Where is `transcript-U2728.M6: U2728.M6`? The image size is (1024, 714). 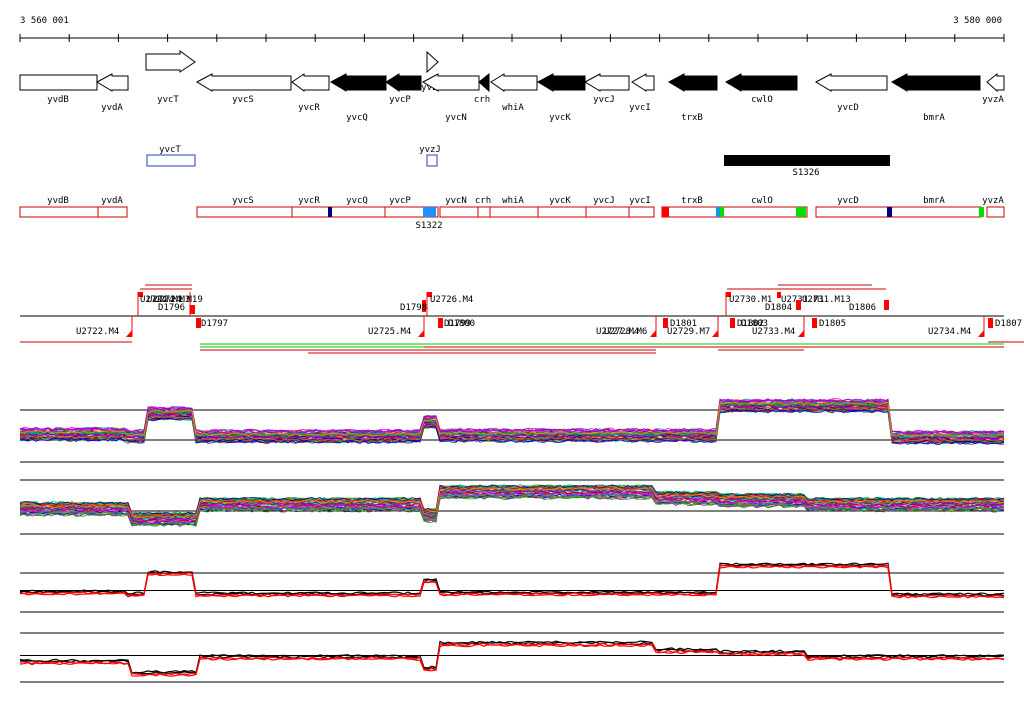
transcript-U2728.M6: U2728.M6 is located at coordinates (630, 326).